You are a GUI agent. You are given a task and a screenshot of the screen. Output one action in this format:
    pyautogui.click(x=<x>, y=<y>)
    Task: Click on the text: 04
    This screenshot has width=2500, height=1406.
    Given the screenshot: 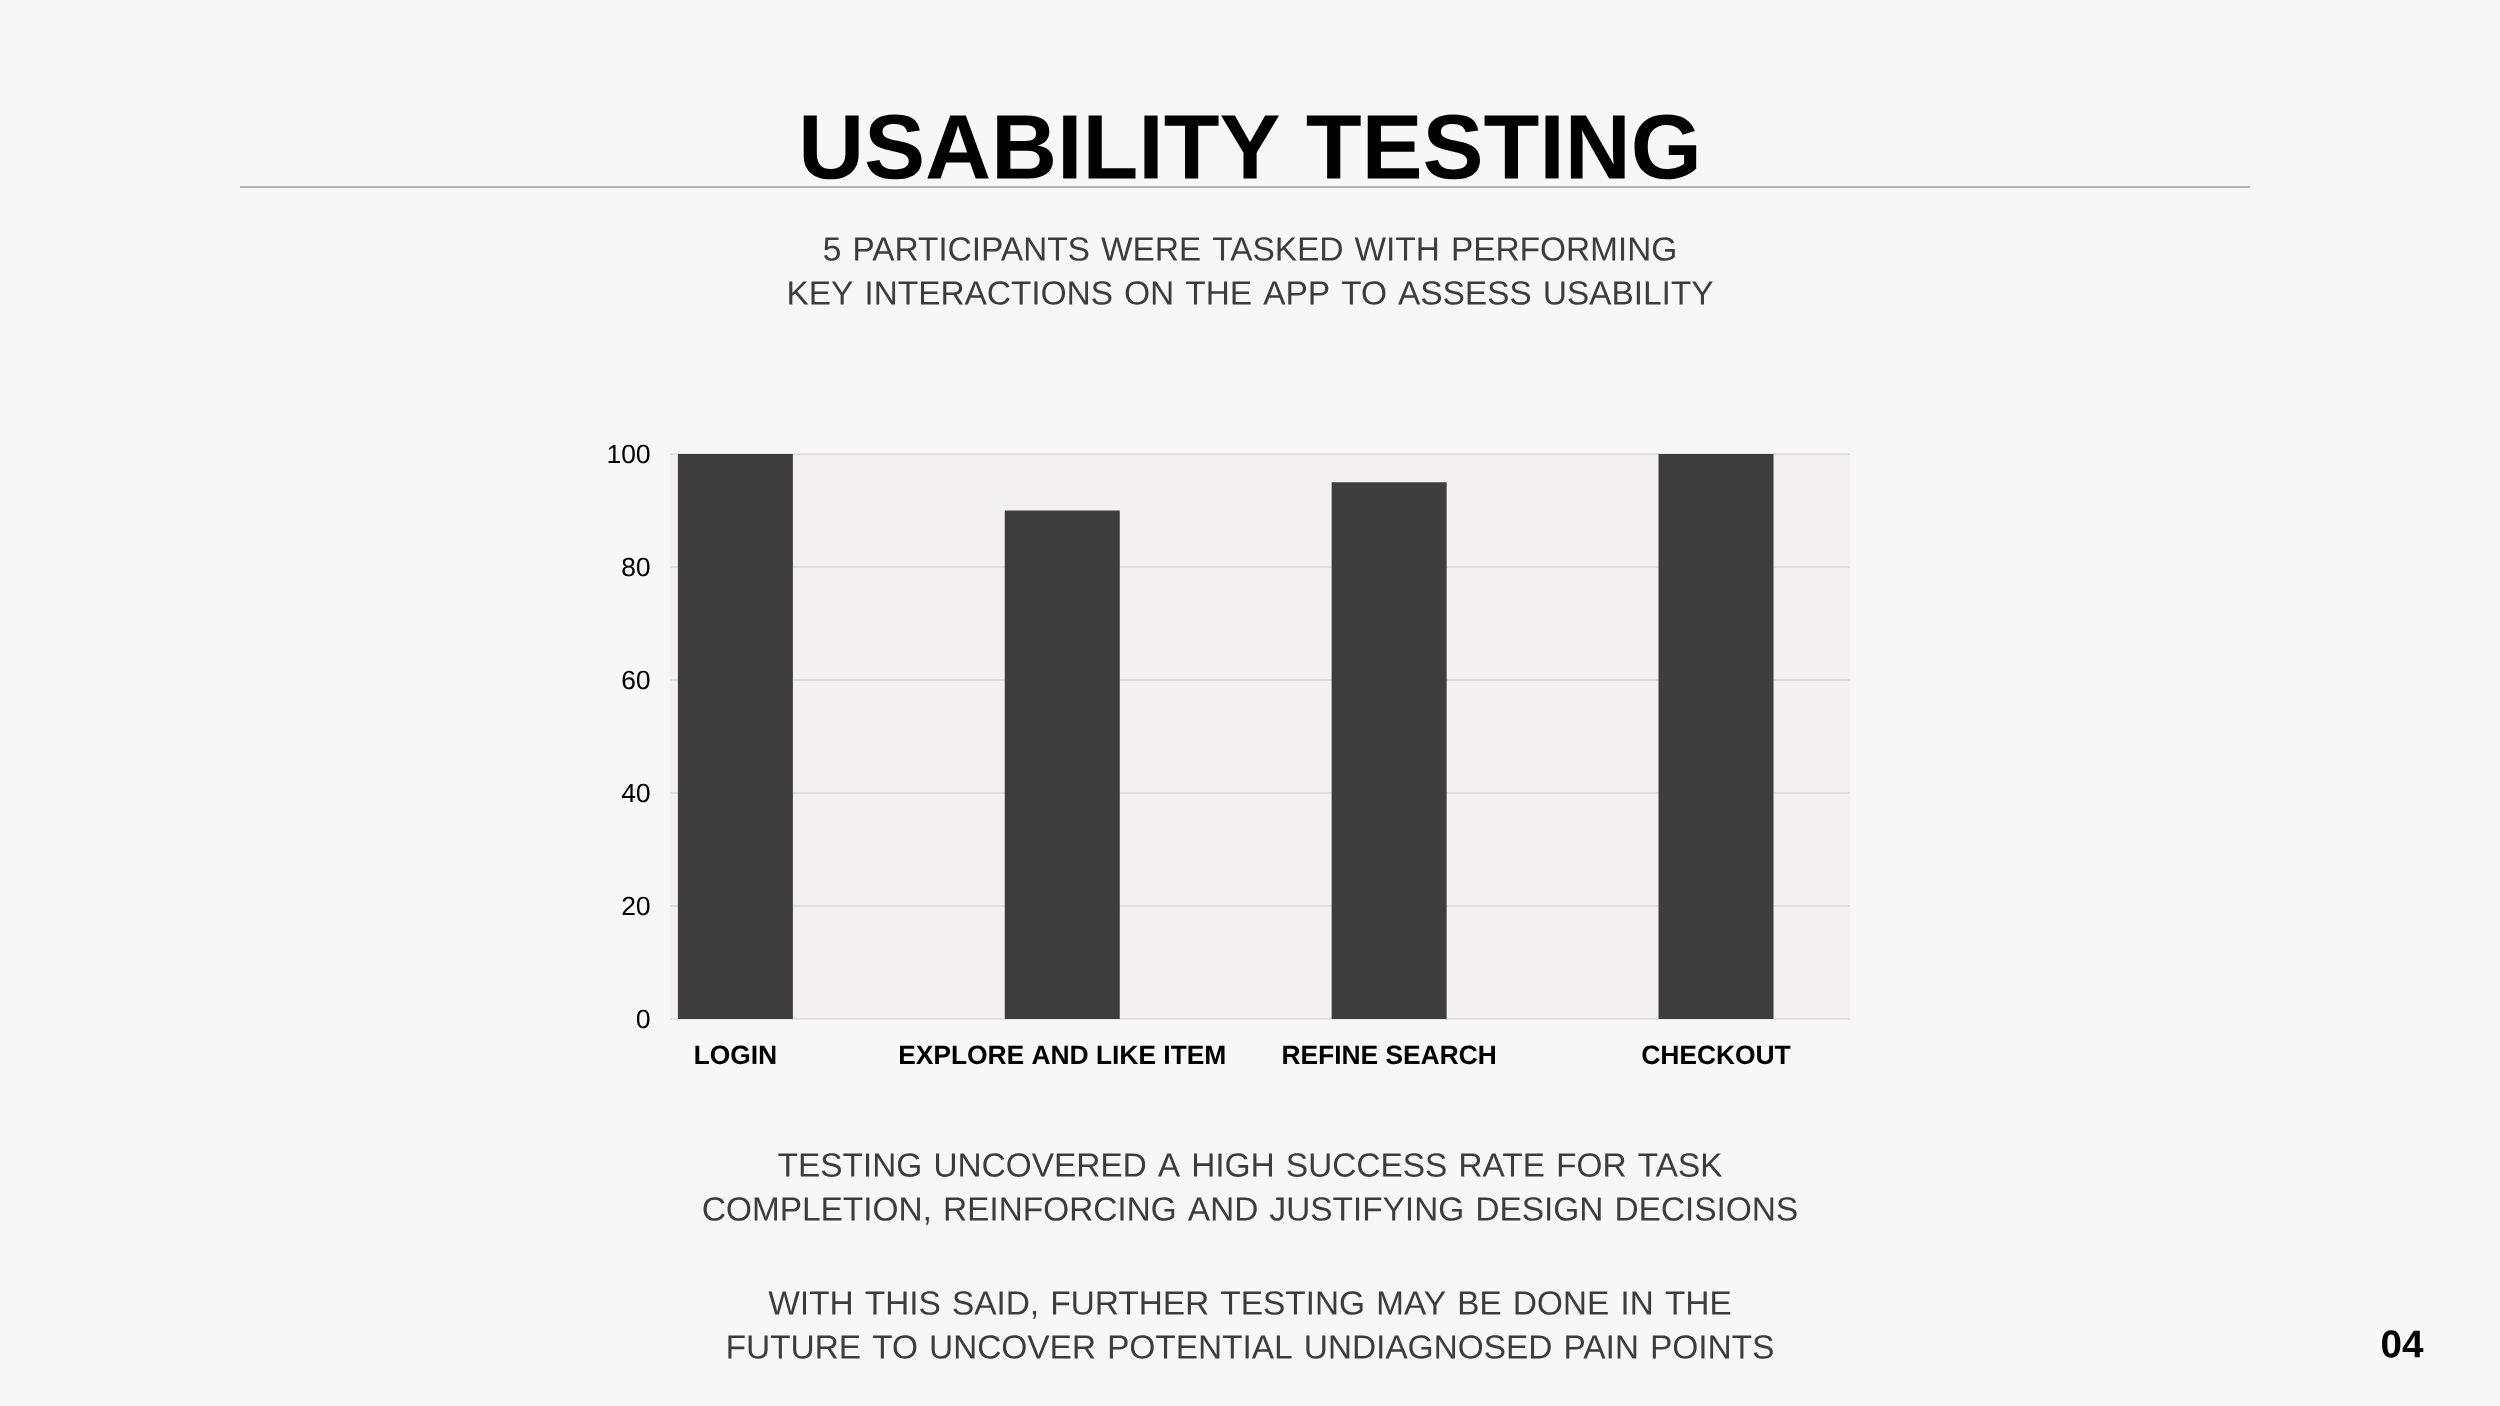 What is the action you would take?
    pyautogui.click(x=2403, y=1344)
    